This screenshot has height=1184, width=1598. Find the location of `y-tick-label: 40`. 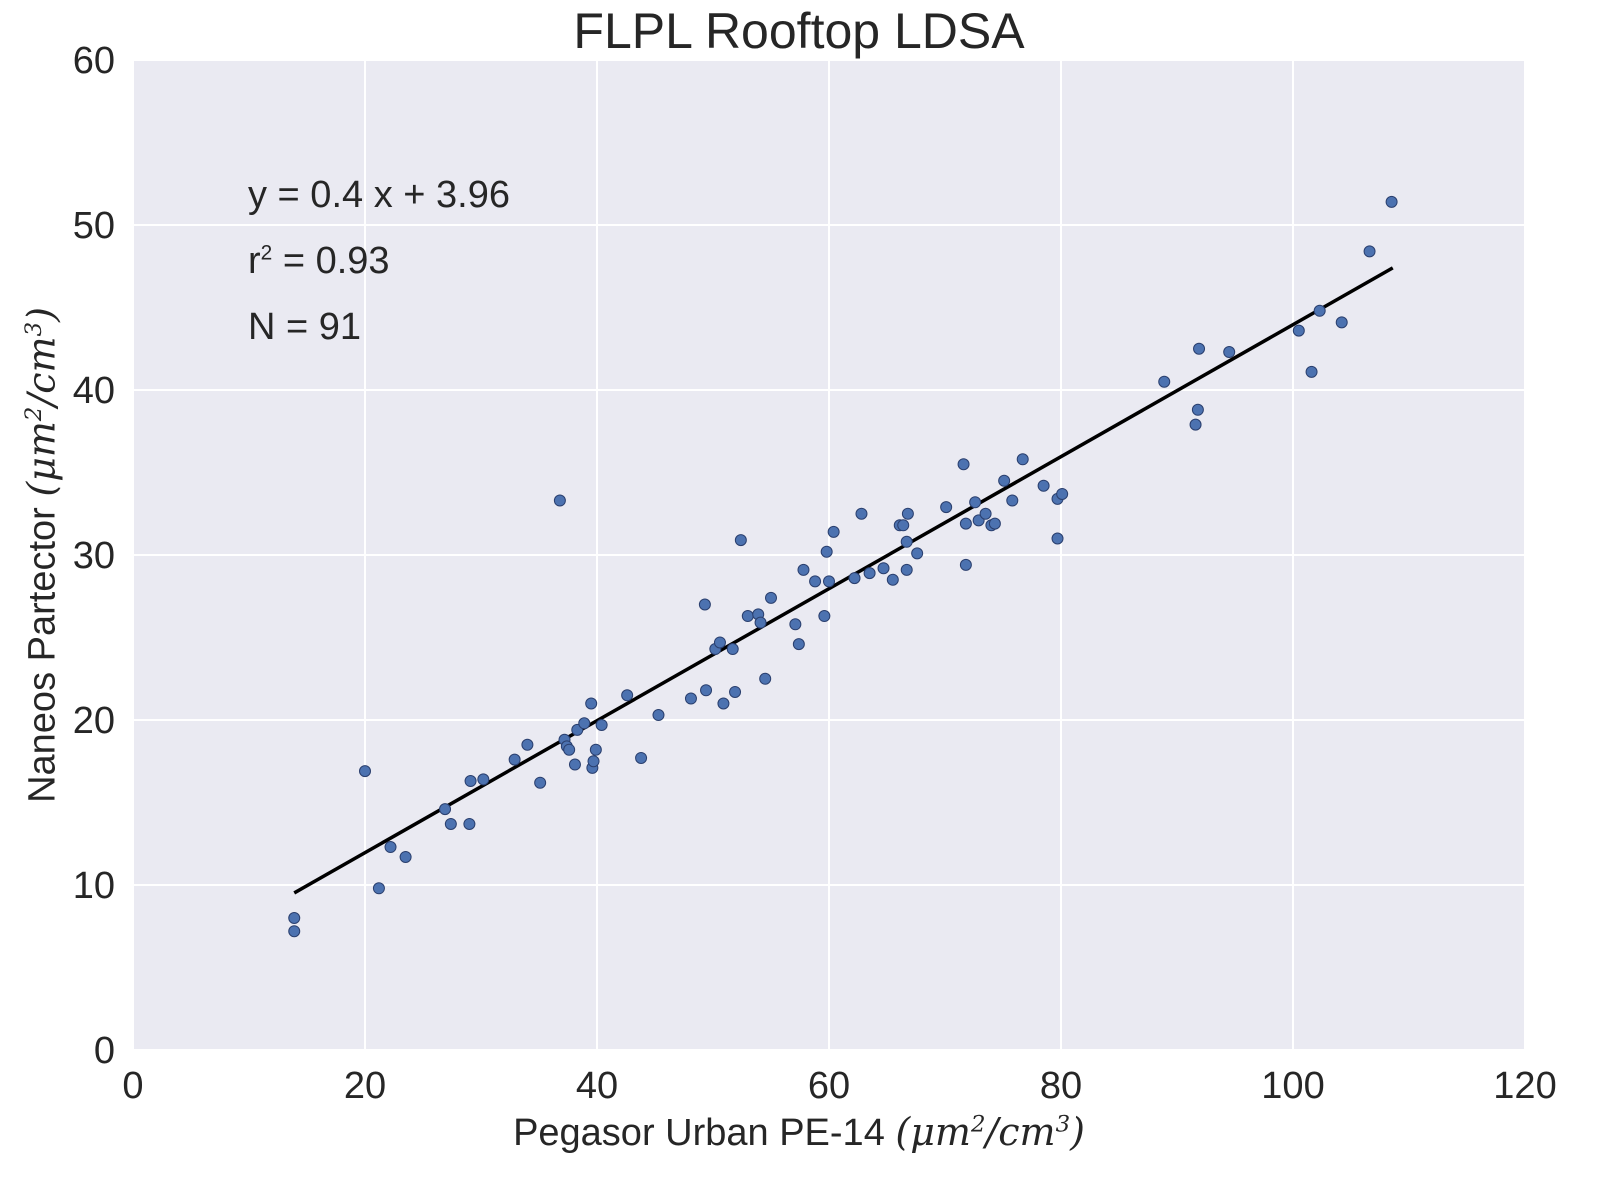

y-tick-label: 40 is located at coordinates (94, 391).